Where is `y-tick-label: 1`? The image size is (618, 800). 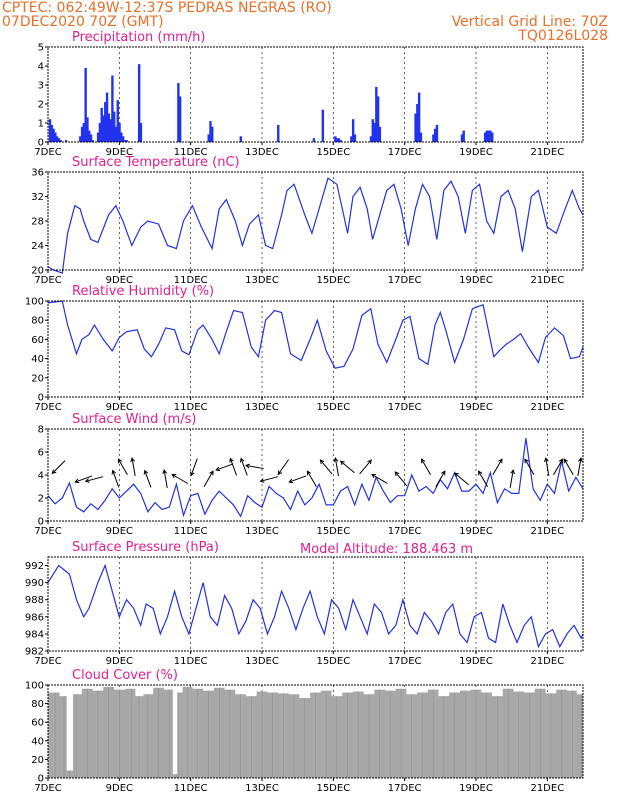 y-tick-label: 1 is located at coordinates (41, 124).